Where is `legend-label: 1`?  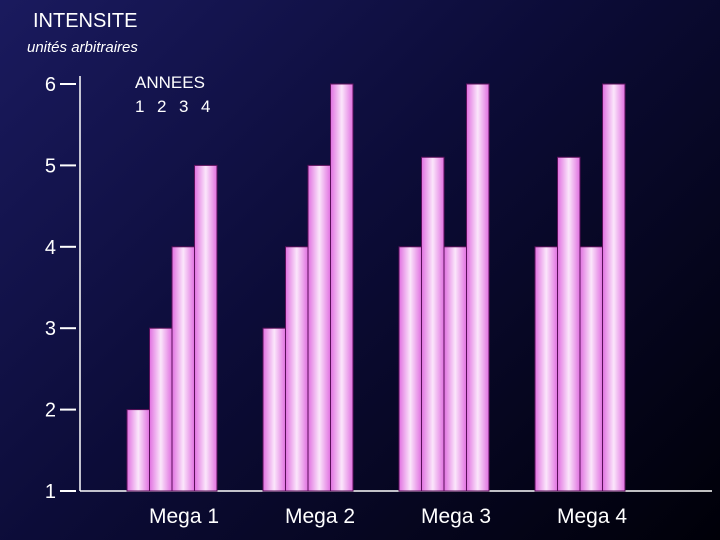 legend-label: 1 is located at coordinates (139, 106).